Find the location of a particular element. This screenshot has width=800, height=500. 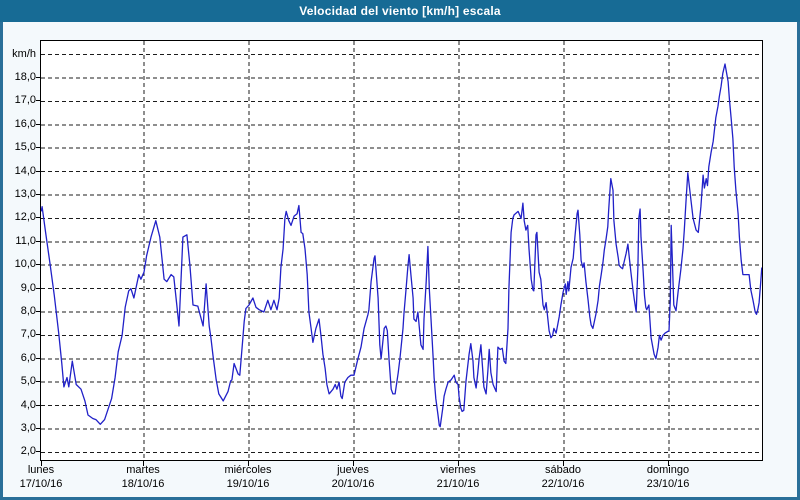

x-day-label: lunes is located at coordinates (41, 470).